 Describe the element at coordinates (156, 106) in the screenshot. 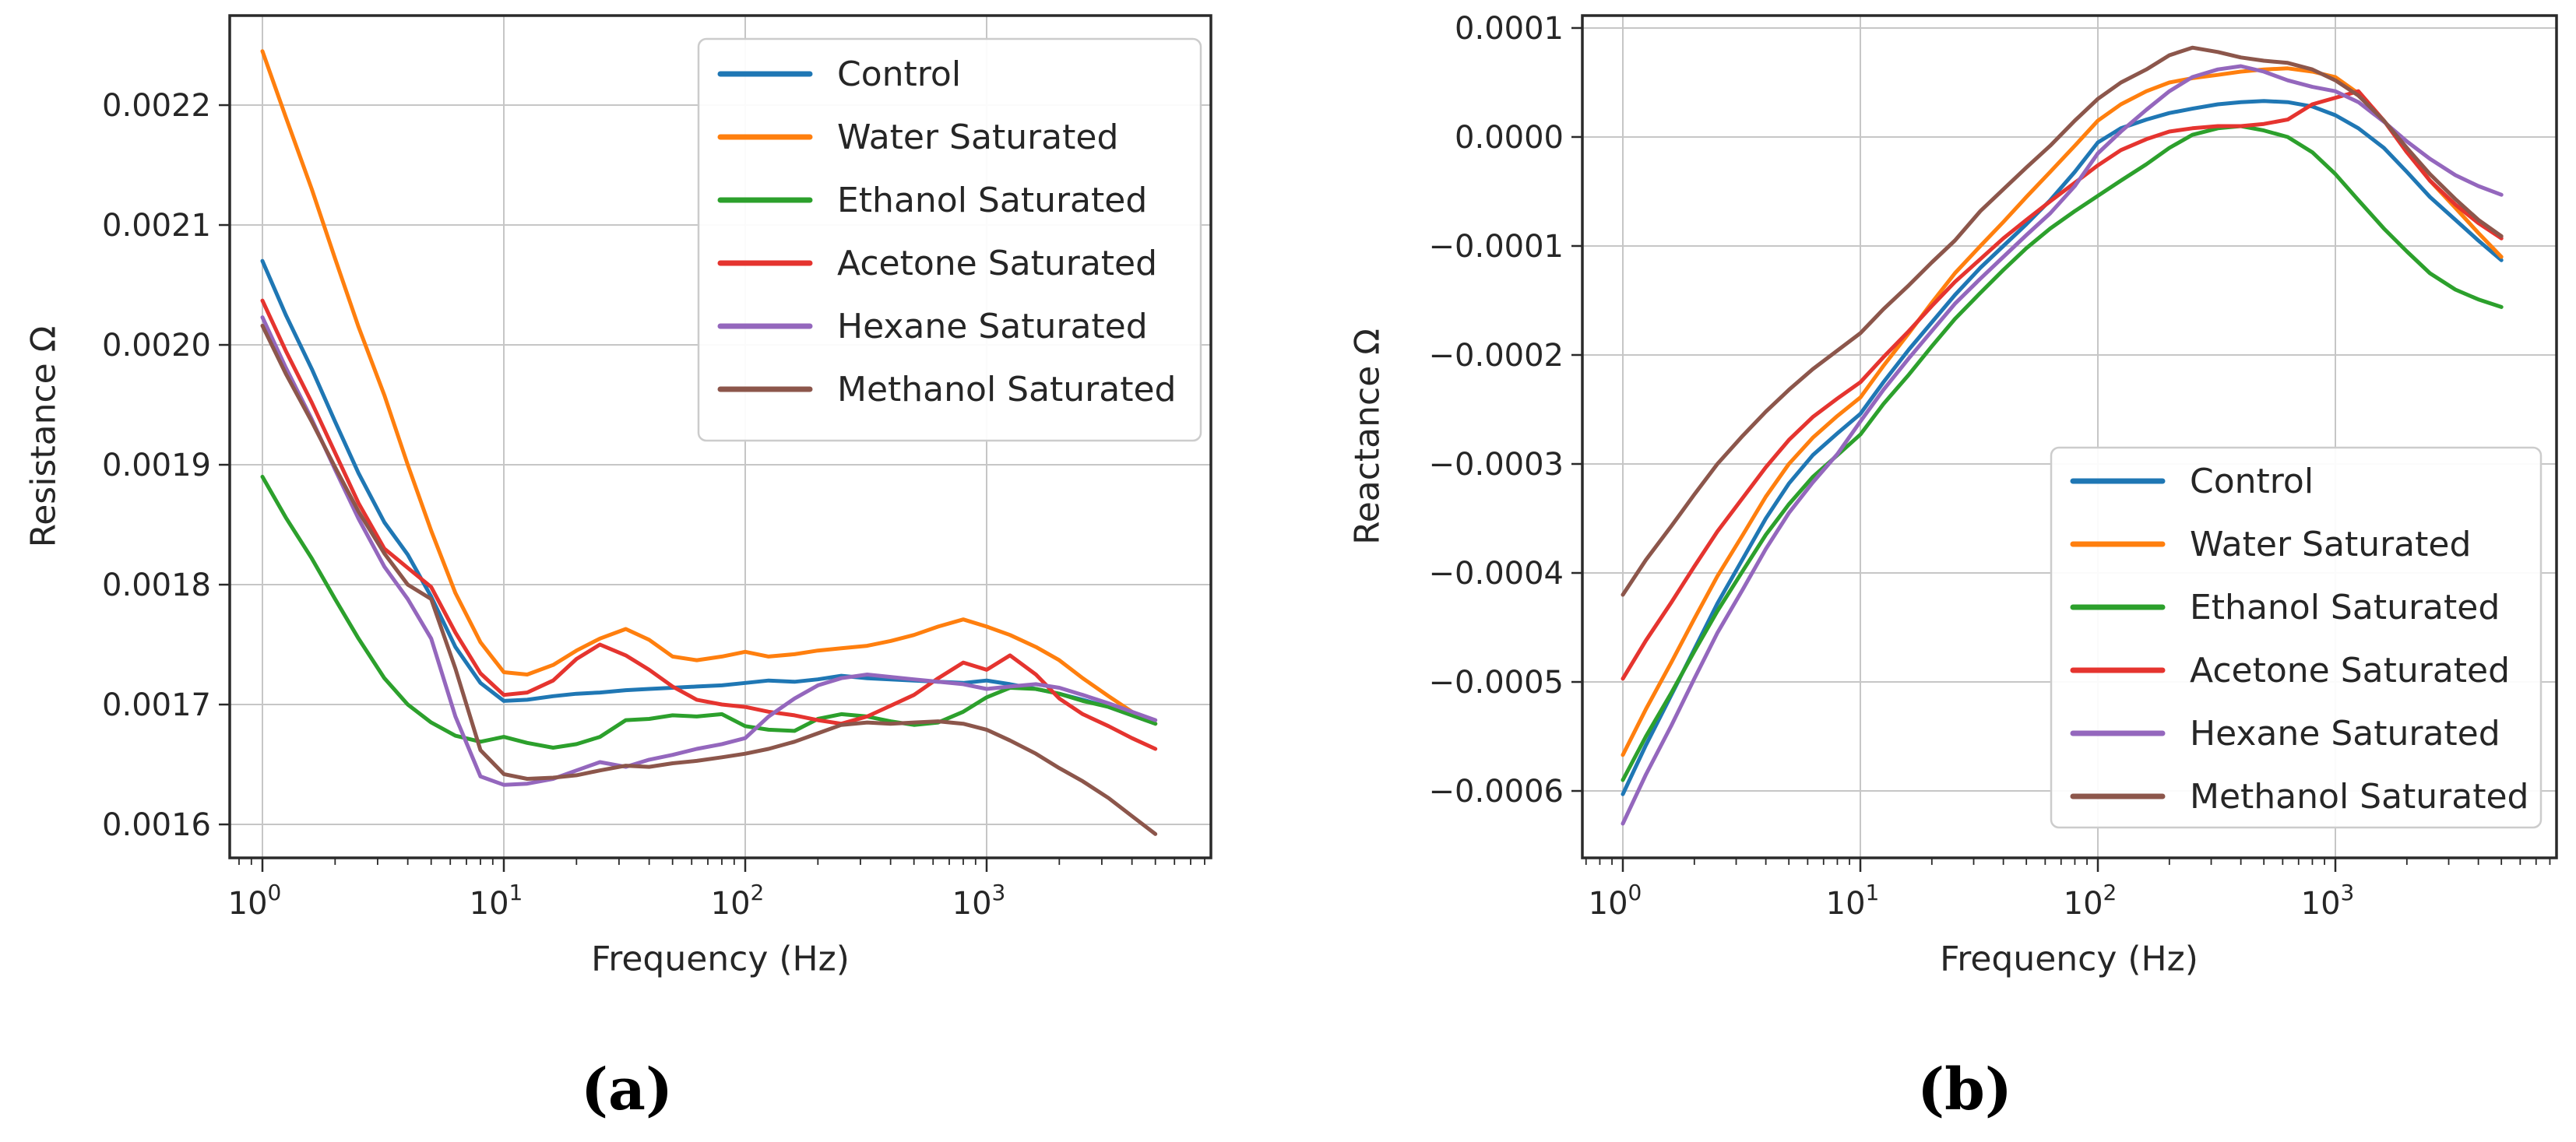

I see `y-tick-label: 0.0022` at that location.